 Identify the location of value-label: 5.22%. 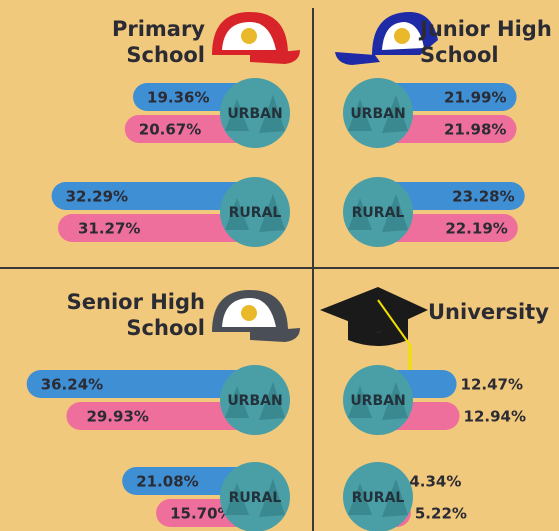
(441, 514).